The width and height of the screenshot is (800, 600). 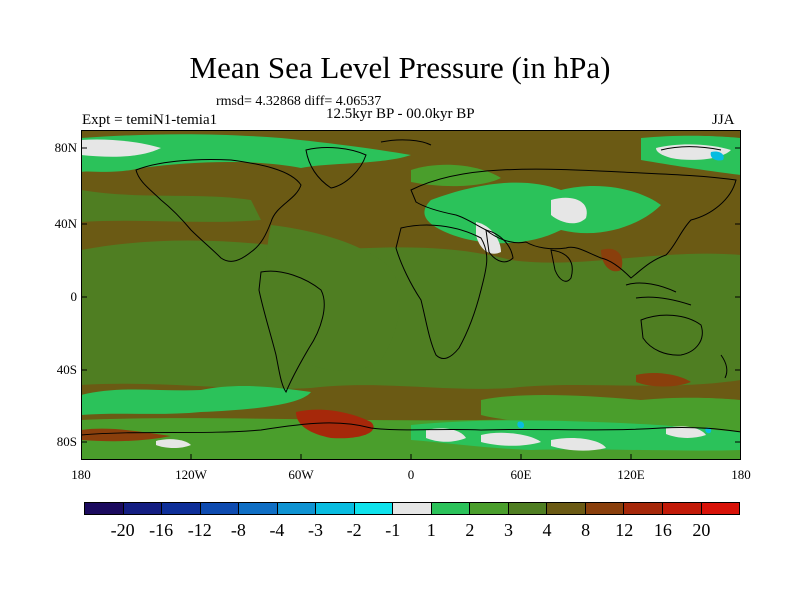 What do you see at coordinates (624, 530) in the screenshot?
I see `colorbar-label: 12` at bounding box center [624, 530].